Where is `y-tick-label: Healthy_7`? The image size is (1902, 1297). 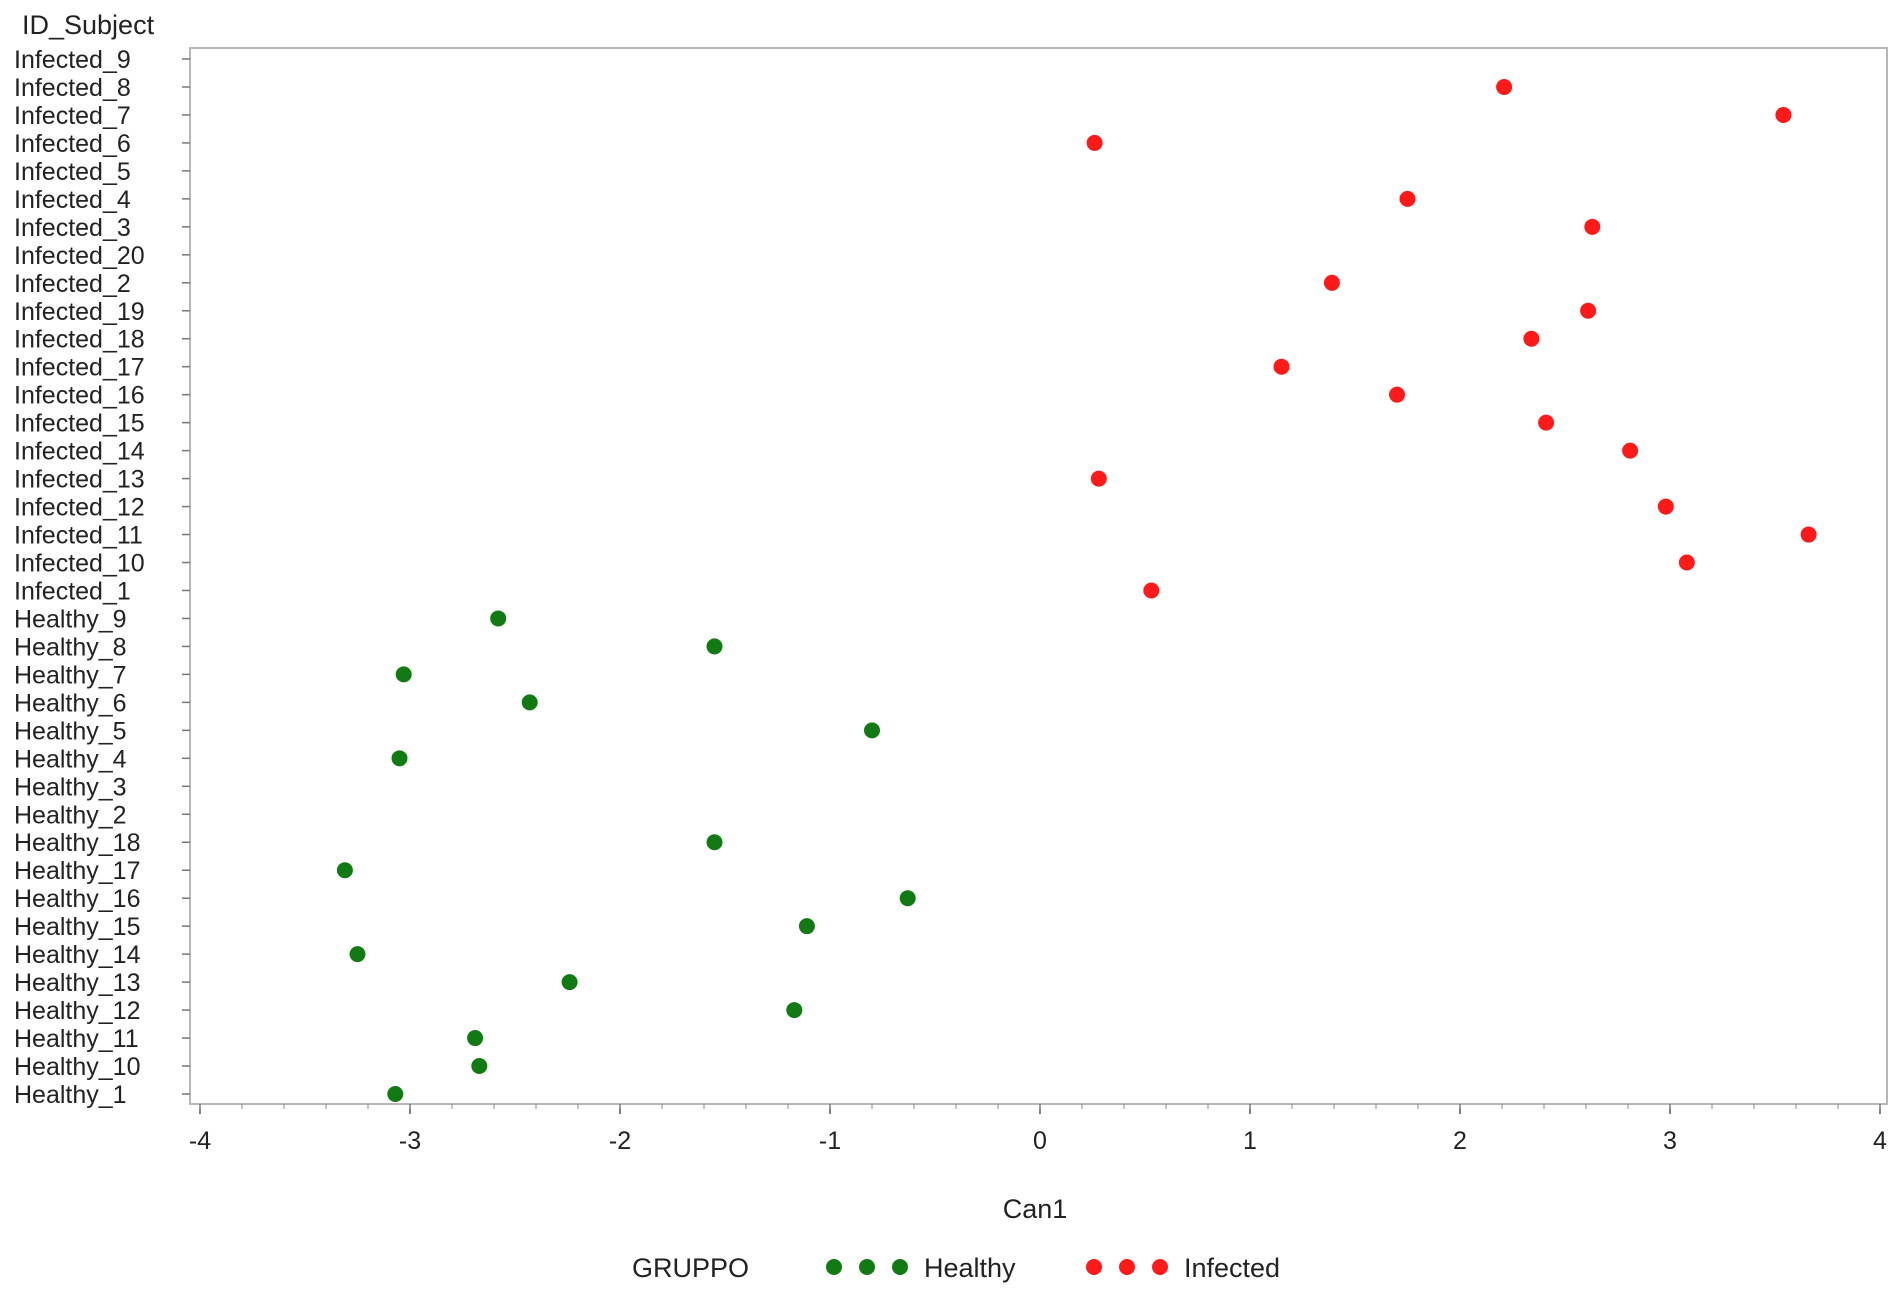
y-tick-label: Healthy_7 is located at coordinates (70, 675).